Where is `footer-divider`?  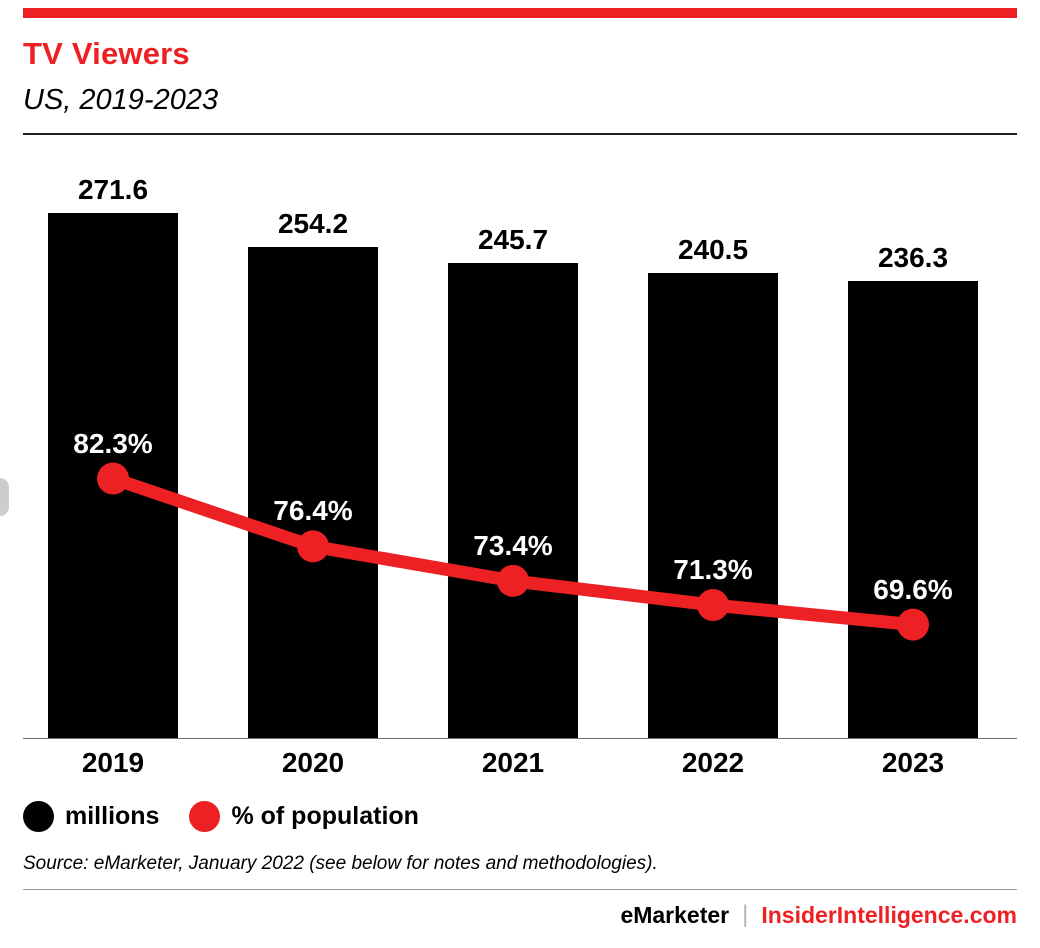 footer-divider is located at coordinates (520, 889).